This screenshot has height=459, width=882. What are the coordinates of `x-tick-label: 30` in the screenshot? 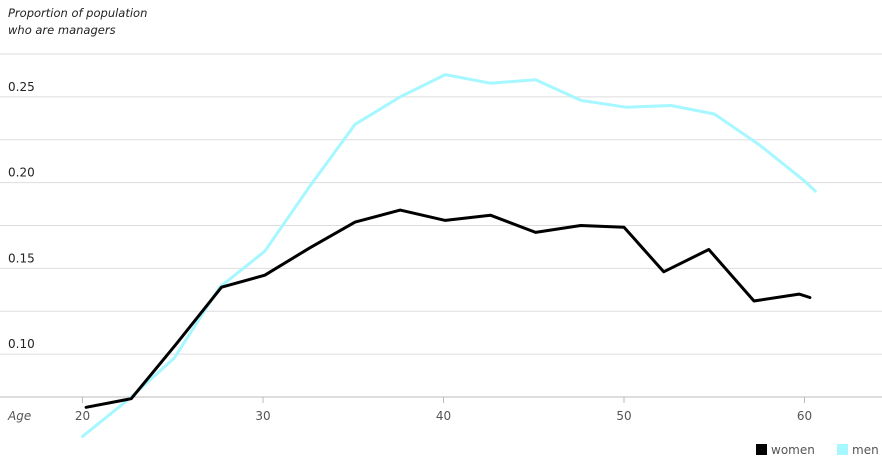 It's located at (262, 416).